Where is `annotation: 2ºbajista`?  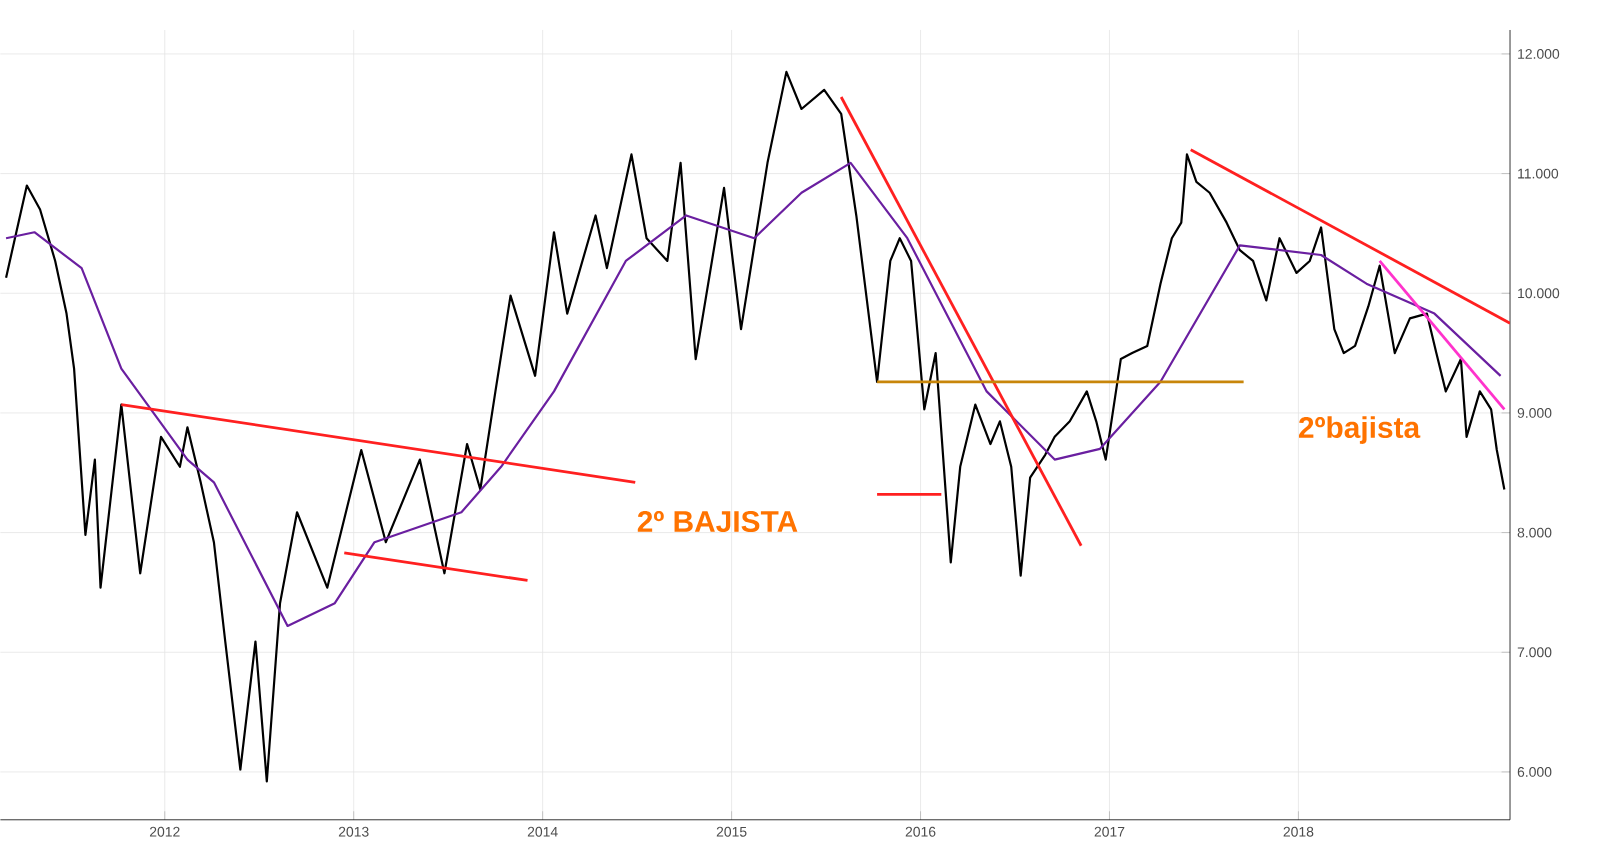 annotation: 2ºbajista is located at coordinates (1359, 430).